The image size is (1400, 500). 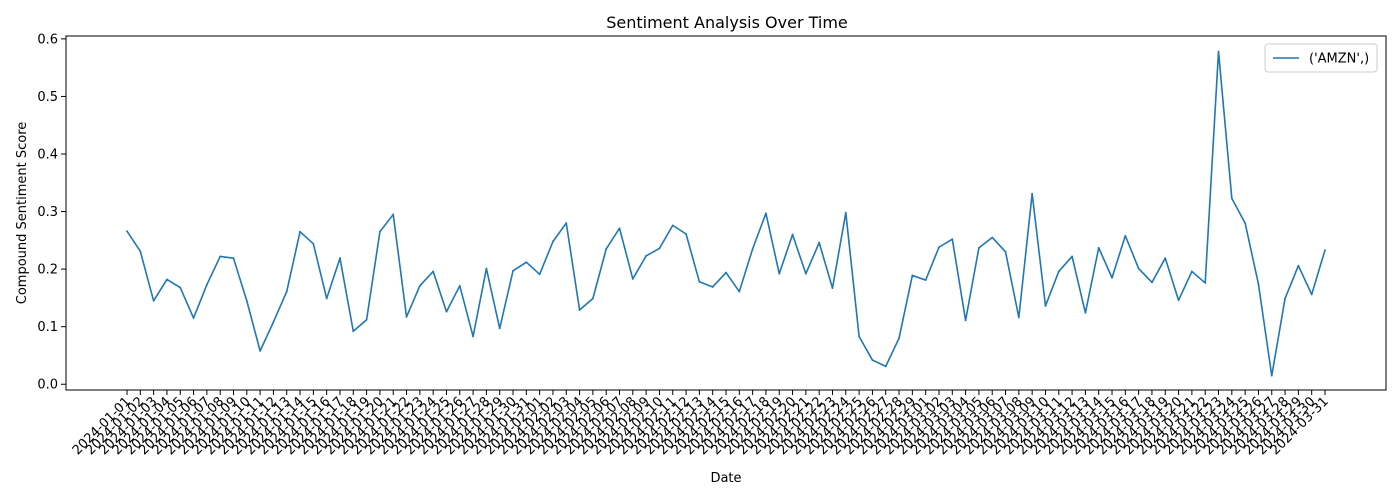 What do you see at coordinates (725, 478) in the screenshot?
I see `x-axis-label: Date` at bounding box center [725, 478].